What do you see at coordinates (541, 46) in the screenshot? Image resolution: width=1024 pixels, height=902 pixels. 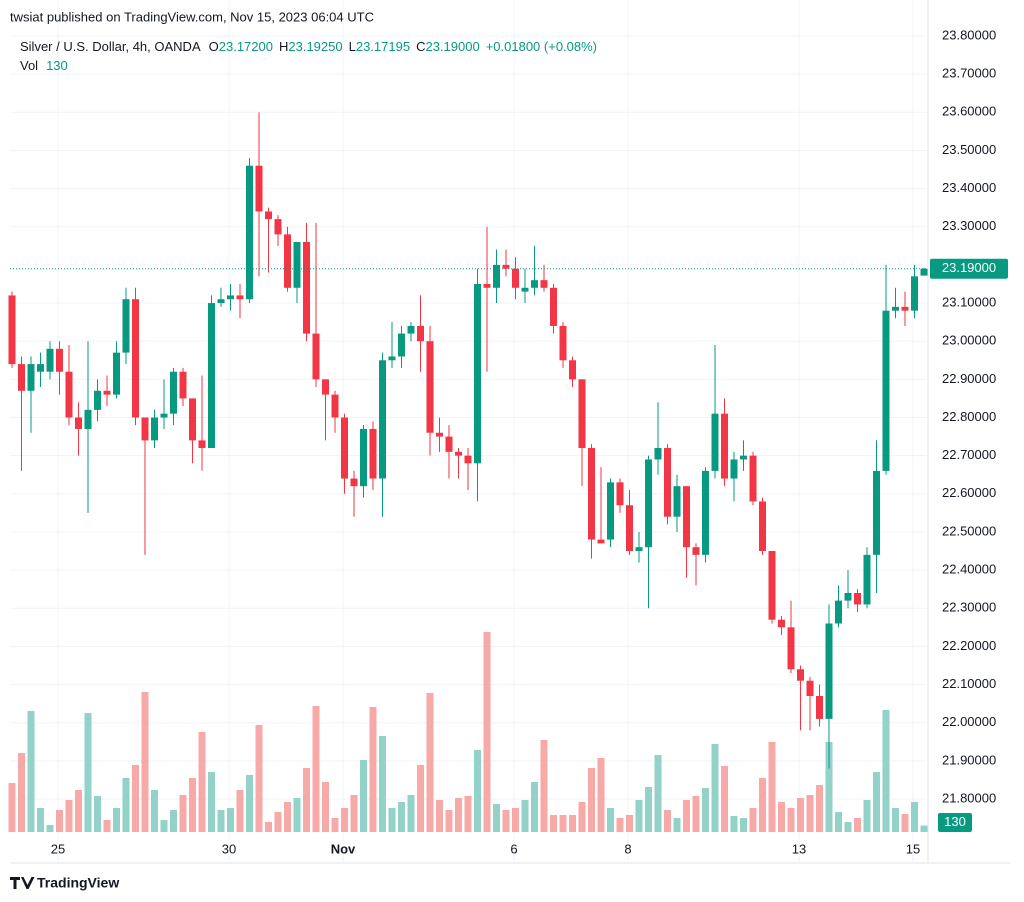 I see `change: +0.01800 (+0.08%)` at bounding box center [541, 46].